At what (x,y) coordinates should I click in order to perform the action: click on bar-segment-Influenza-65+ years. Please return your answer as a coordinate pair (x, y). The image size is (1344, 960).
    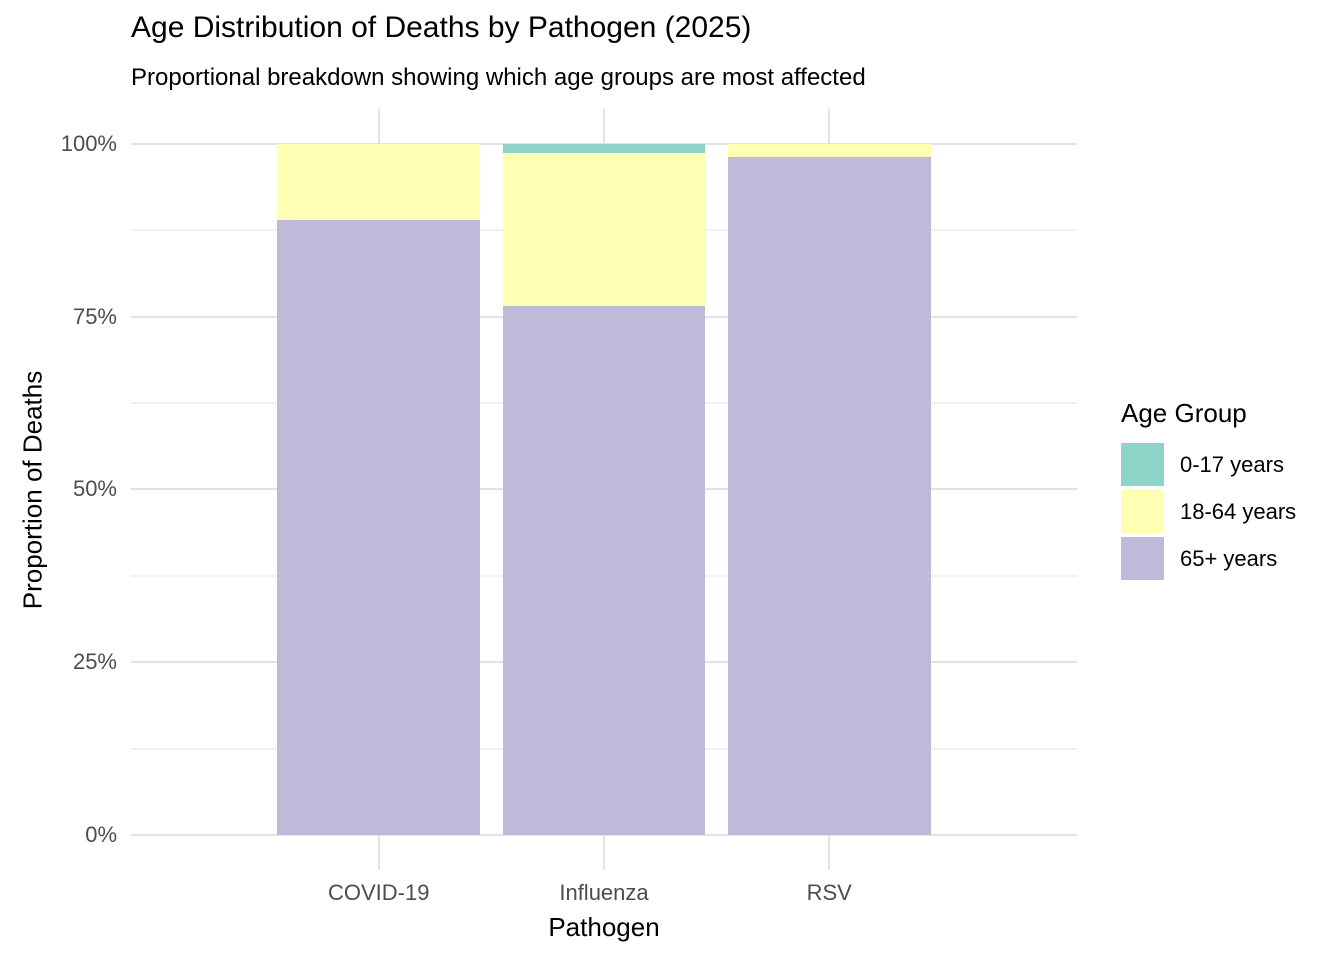
    Looking at the image, I should click on (604, 570).